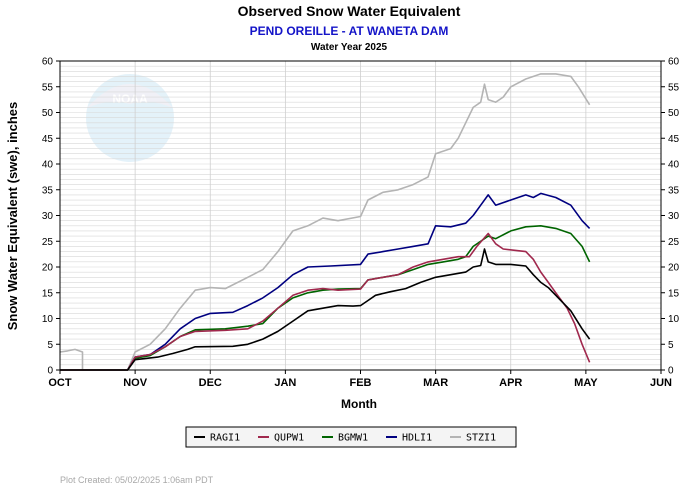  What do you see at coordinates (289, 438) in the screenshot?
I see `legend-label-qupw1: QUPW1` at bounding box center [289, 438].